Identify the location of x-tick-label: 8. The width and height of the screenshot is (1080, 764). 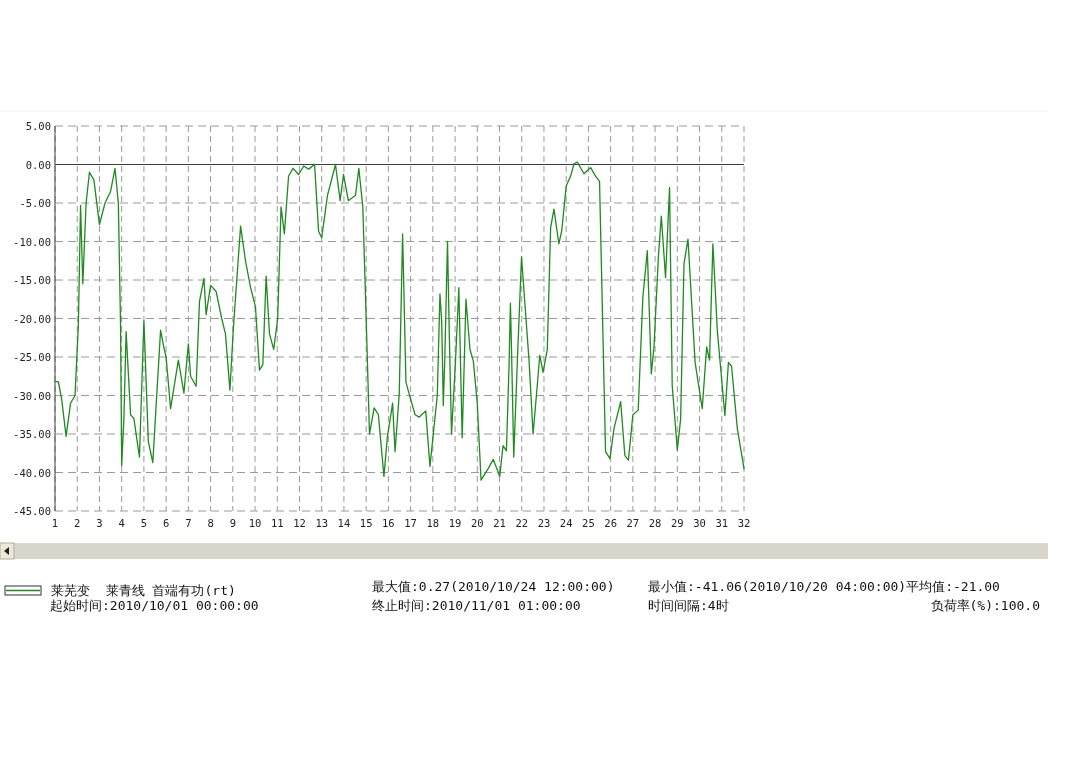
(210, 523).